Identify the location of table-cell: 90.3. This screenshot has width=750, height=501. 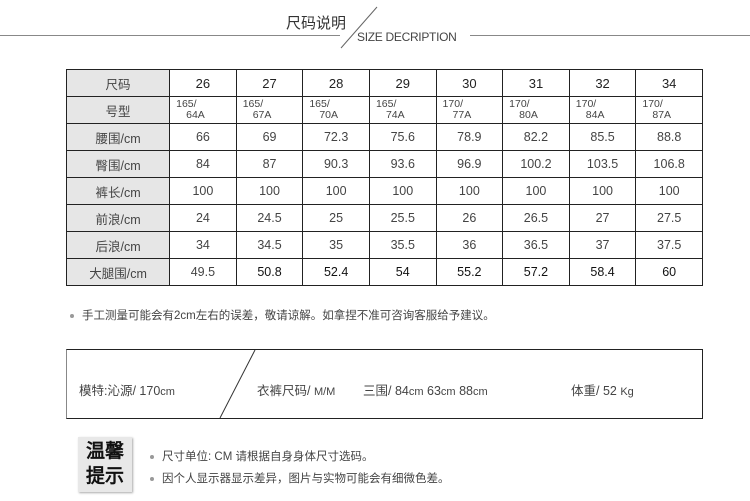
(336, 164).